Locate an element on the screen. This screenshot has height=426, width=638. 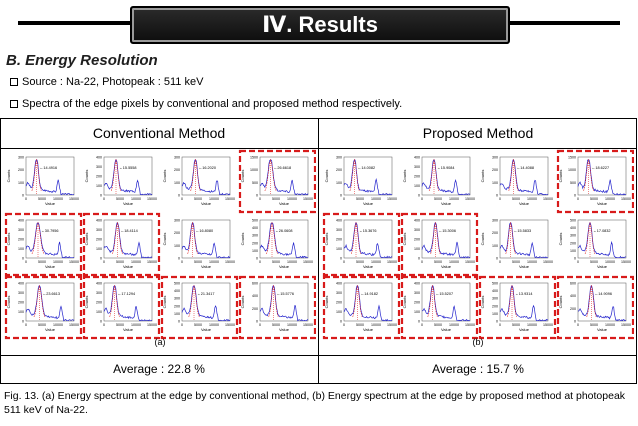
resolution-value-label: ←26.0608 is located at coordinates (284, 231).